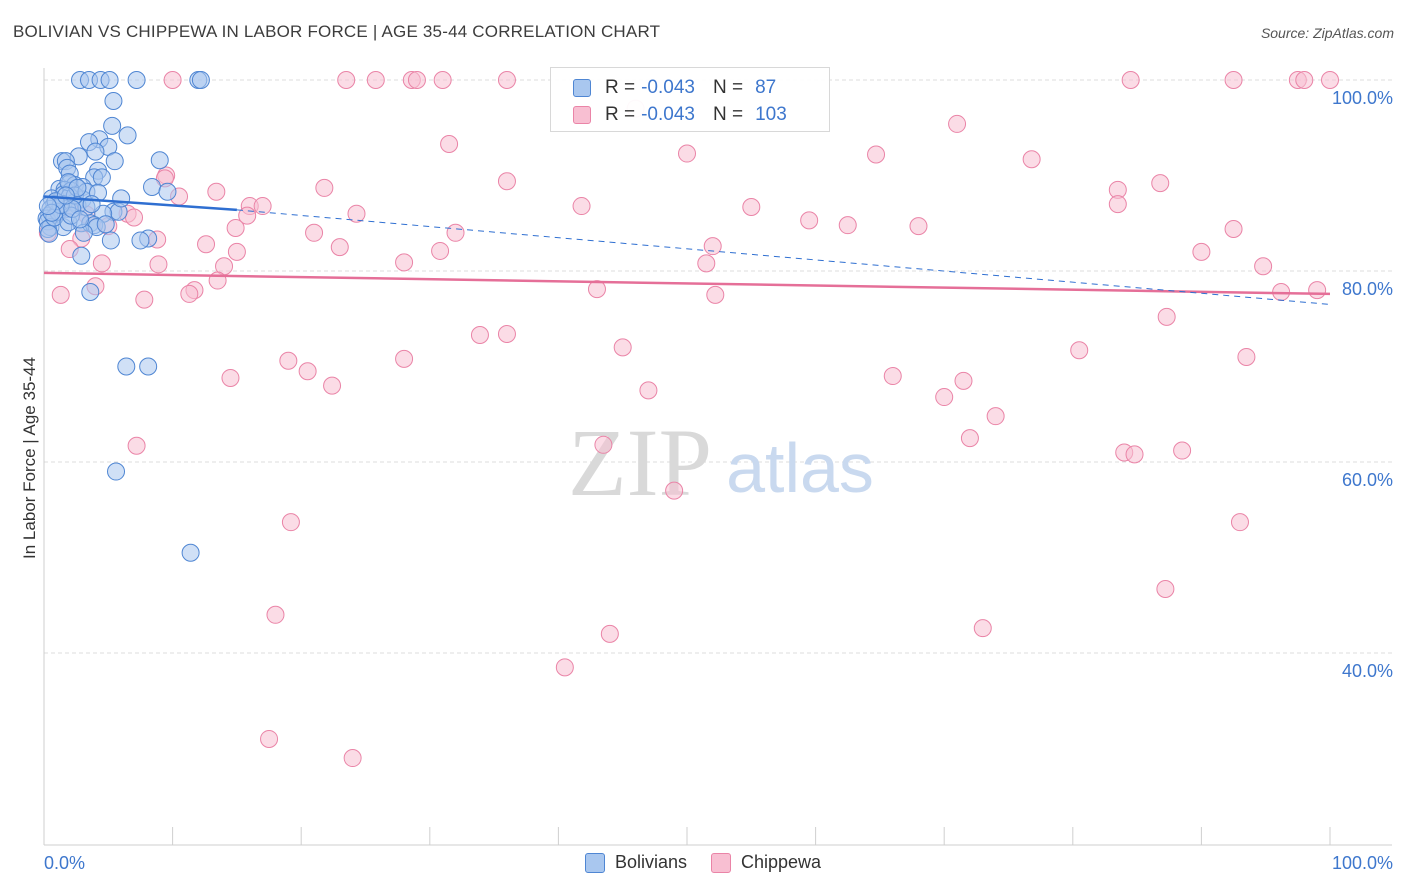 This screenshot has width=1406, height=892. Describe the element at coordinates (1362, 98) in the screenshot. I see `y-tick-label: 100.0%` at that location.